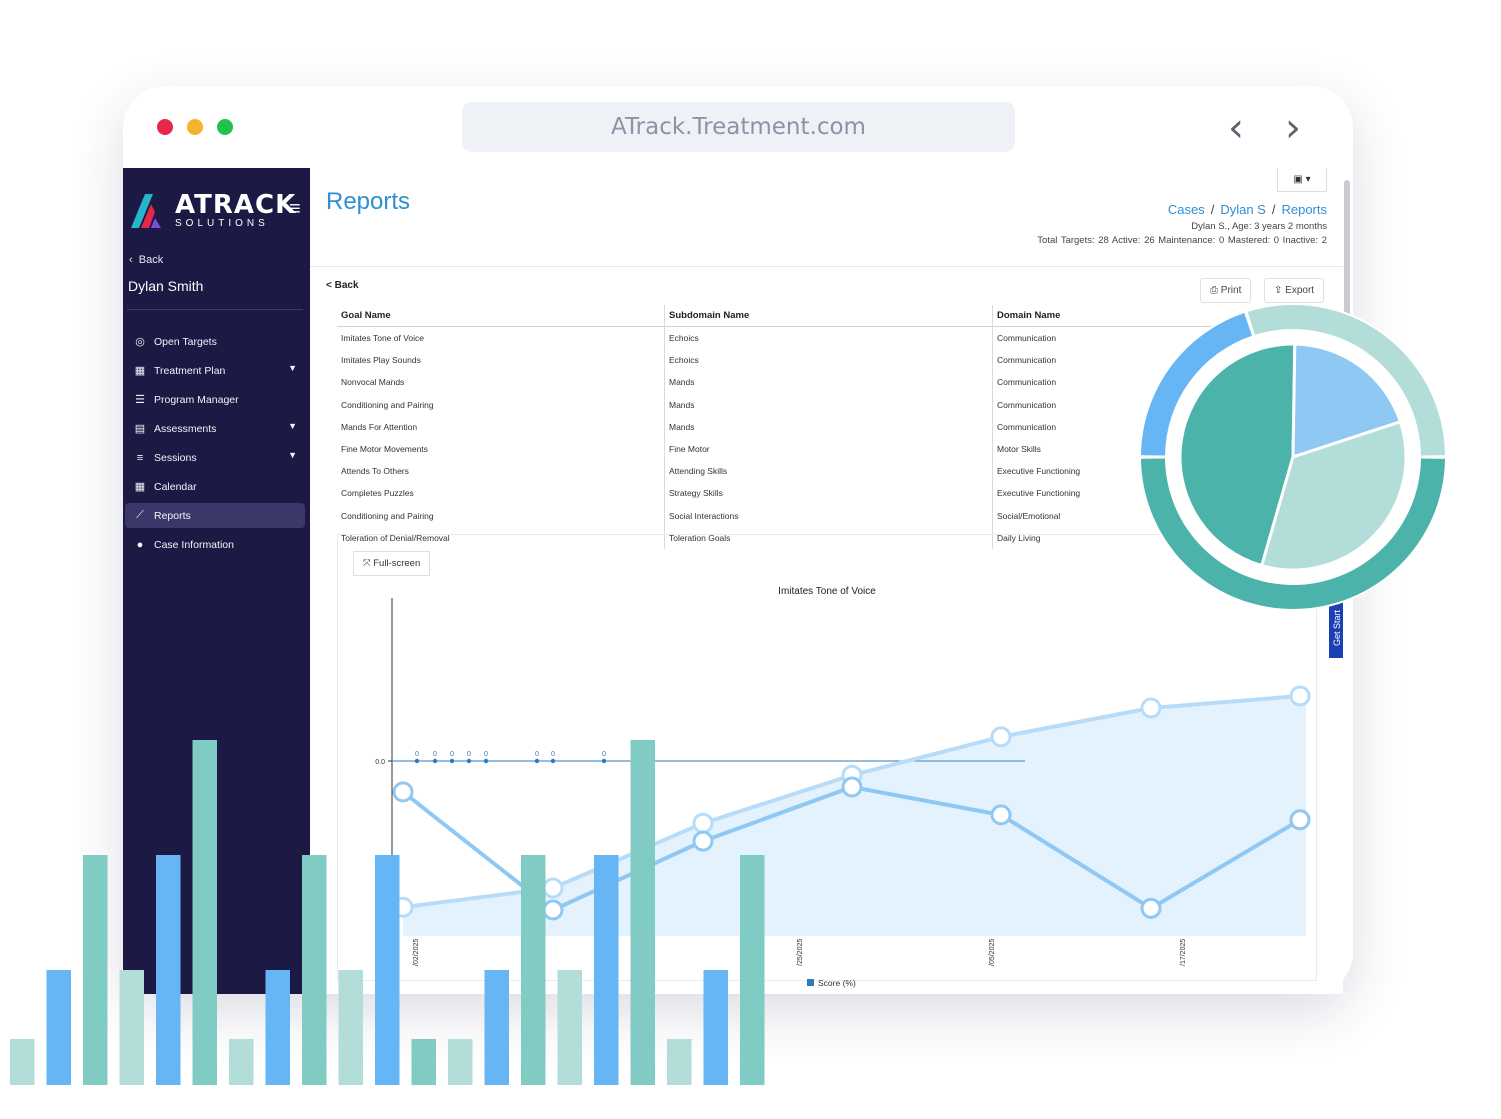 The width and height of the screenshot is (1501, 1119). What do you see at coordinates (140, 400) in the screenshot?
I see `list-icon: ☰` at bounding box center [140, 400].